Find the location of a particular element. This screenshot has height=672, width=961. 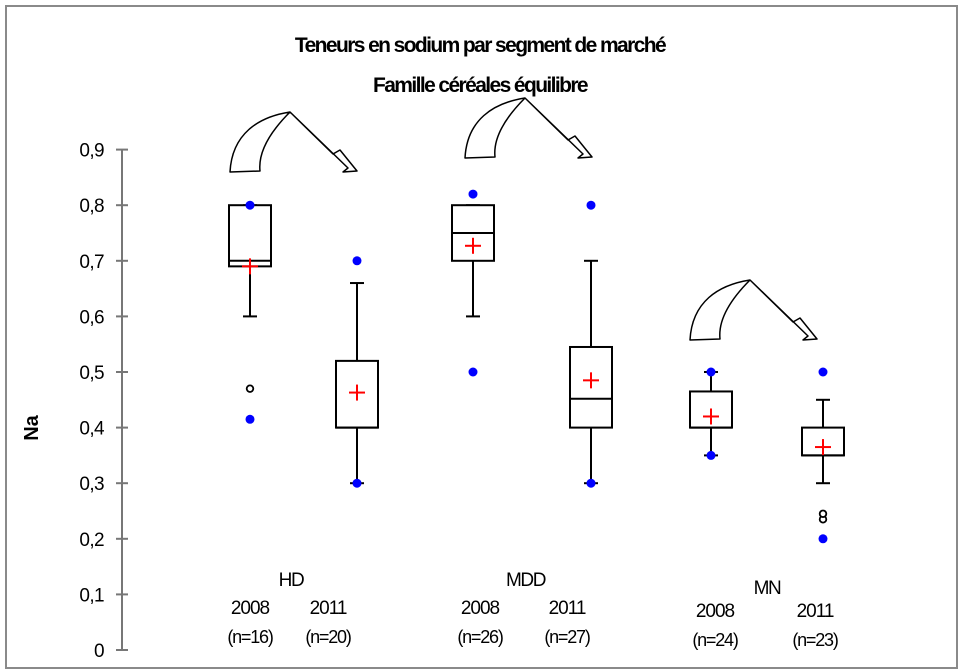

y-axis-label: Na is located at coordinates (32, 427).